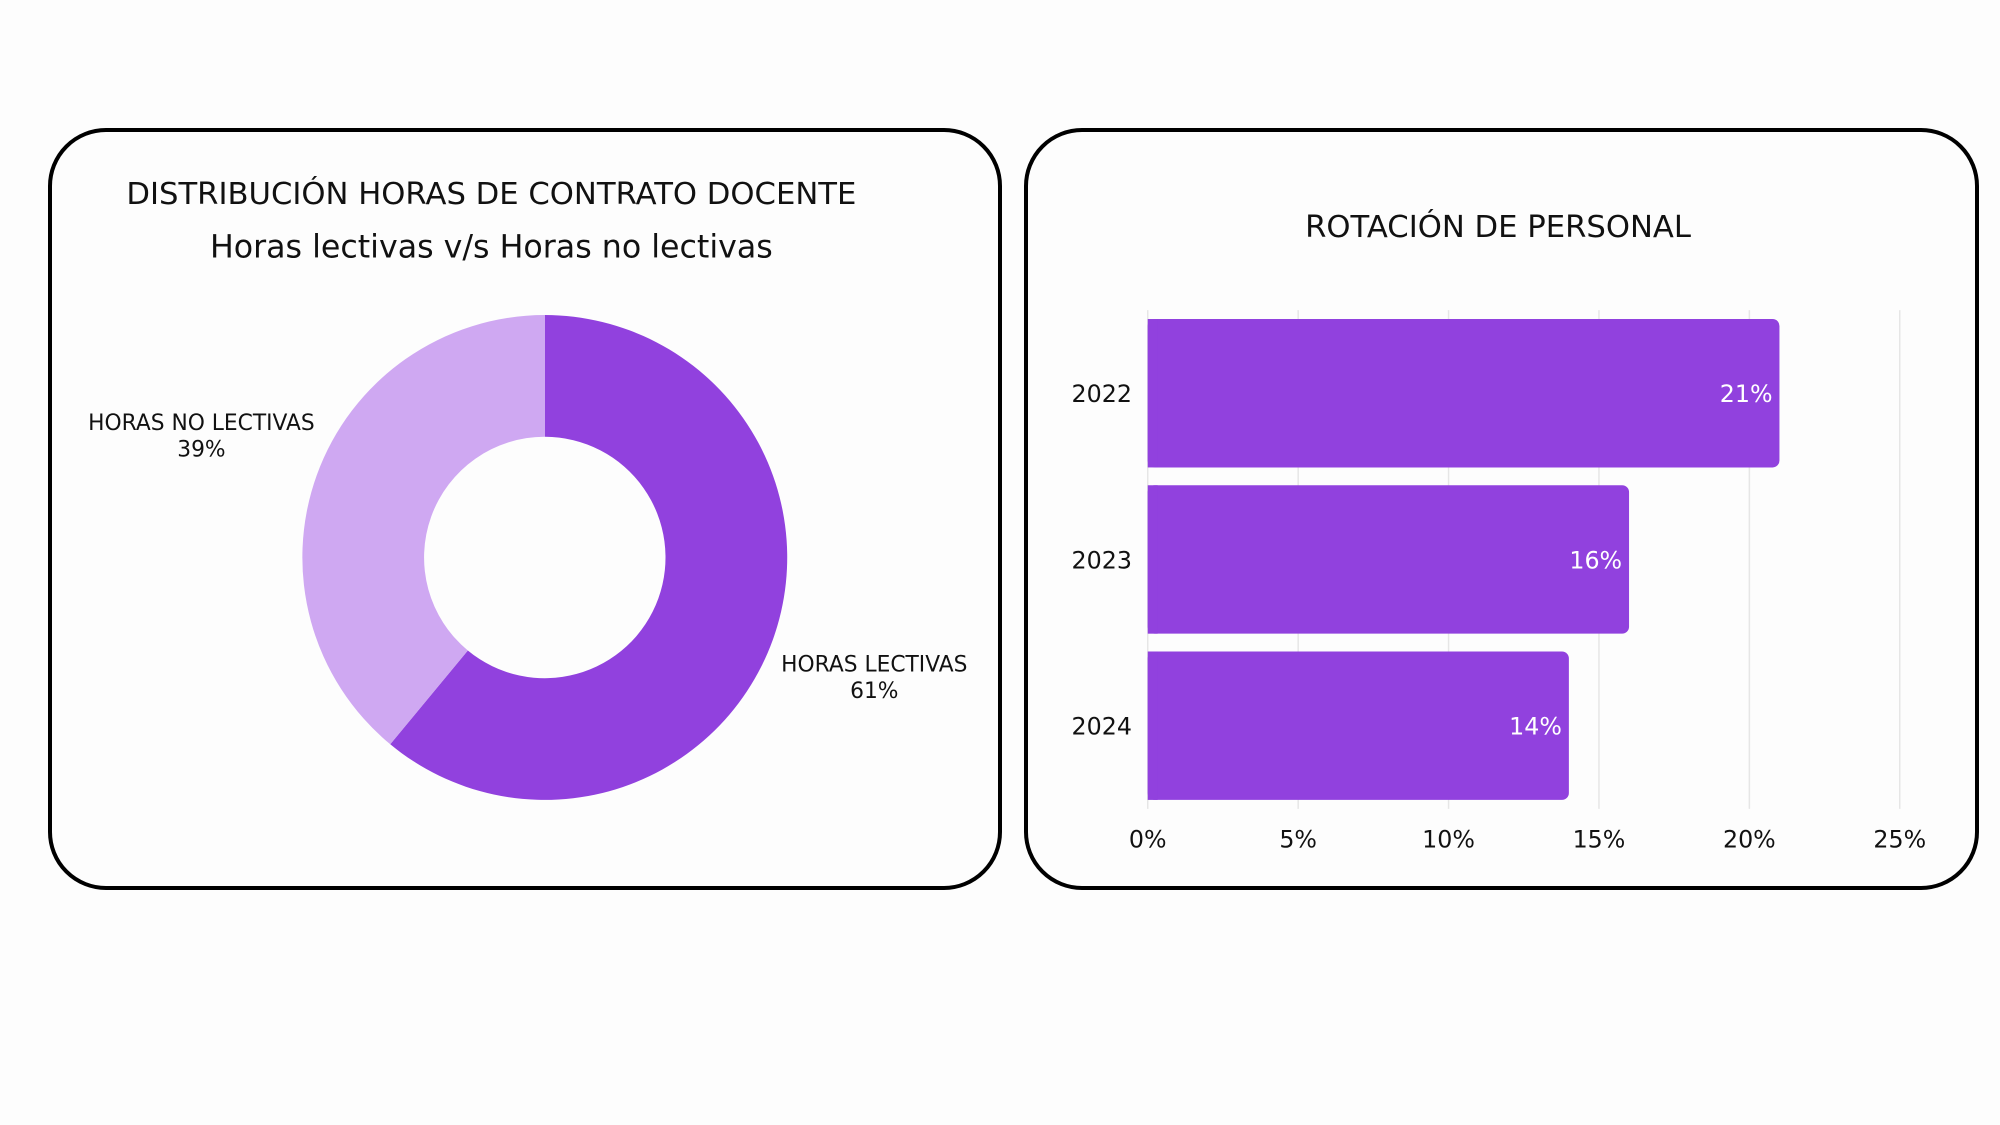  Describe the element at coordinates (1535, 727) in the screenshot. I see `bar-value-label: 14%` at that location.